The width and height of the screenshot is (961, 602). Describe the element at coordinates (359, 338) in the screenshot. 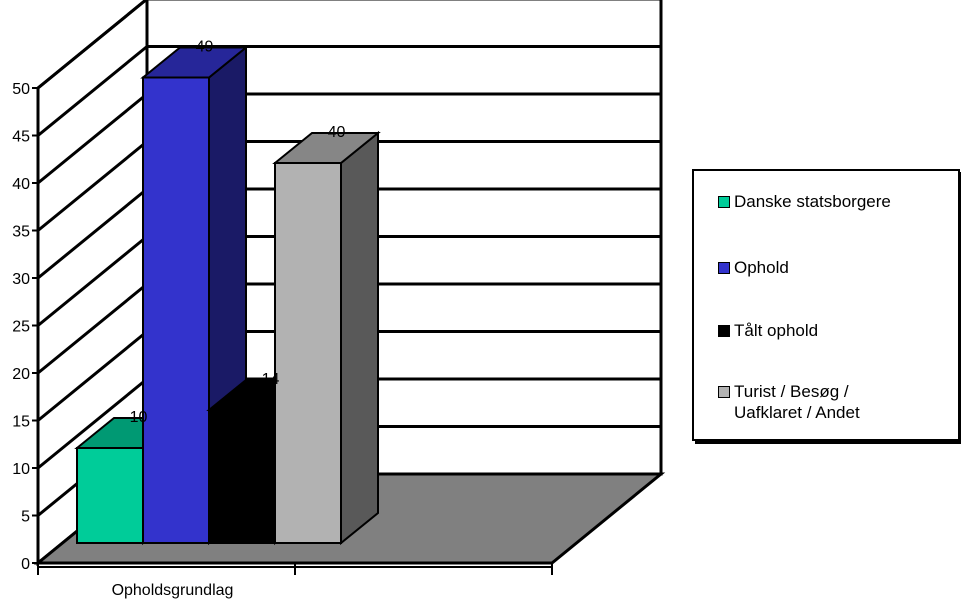

I see `bar-side` at that location.